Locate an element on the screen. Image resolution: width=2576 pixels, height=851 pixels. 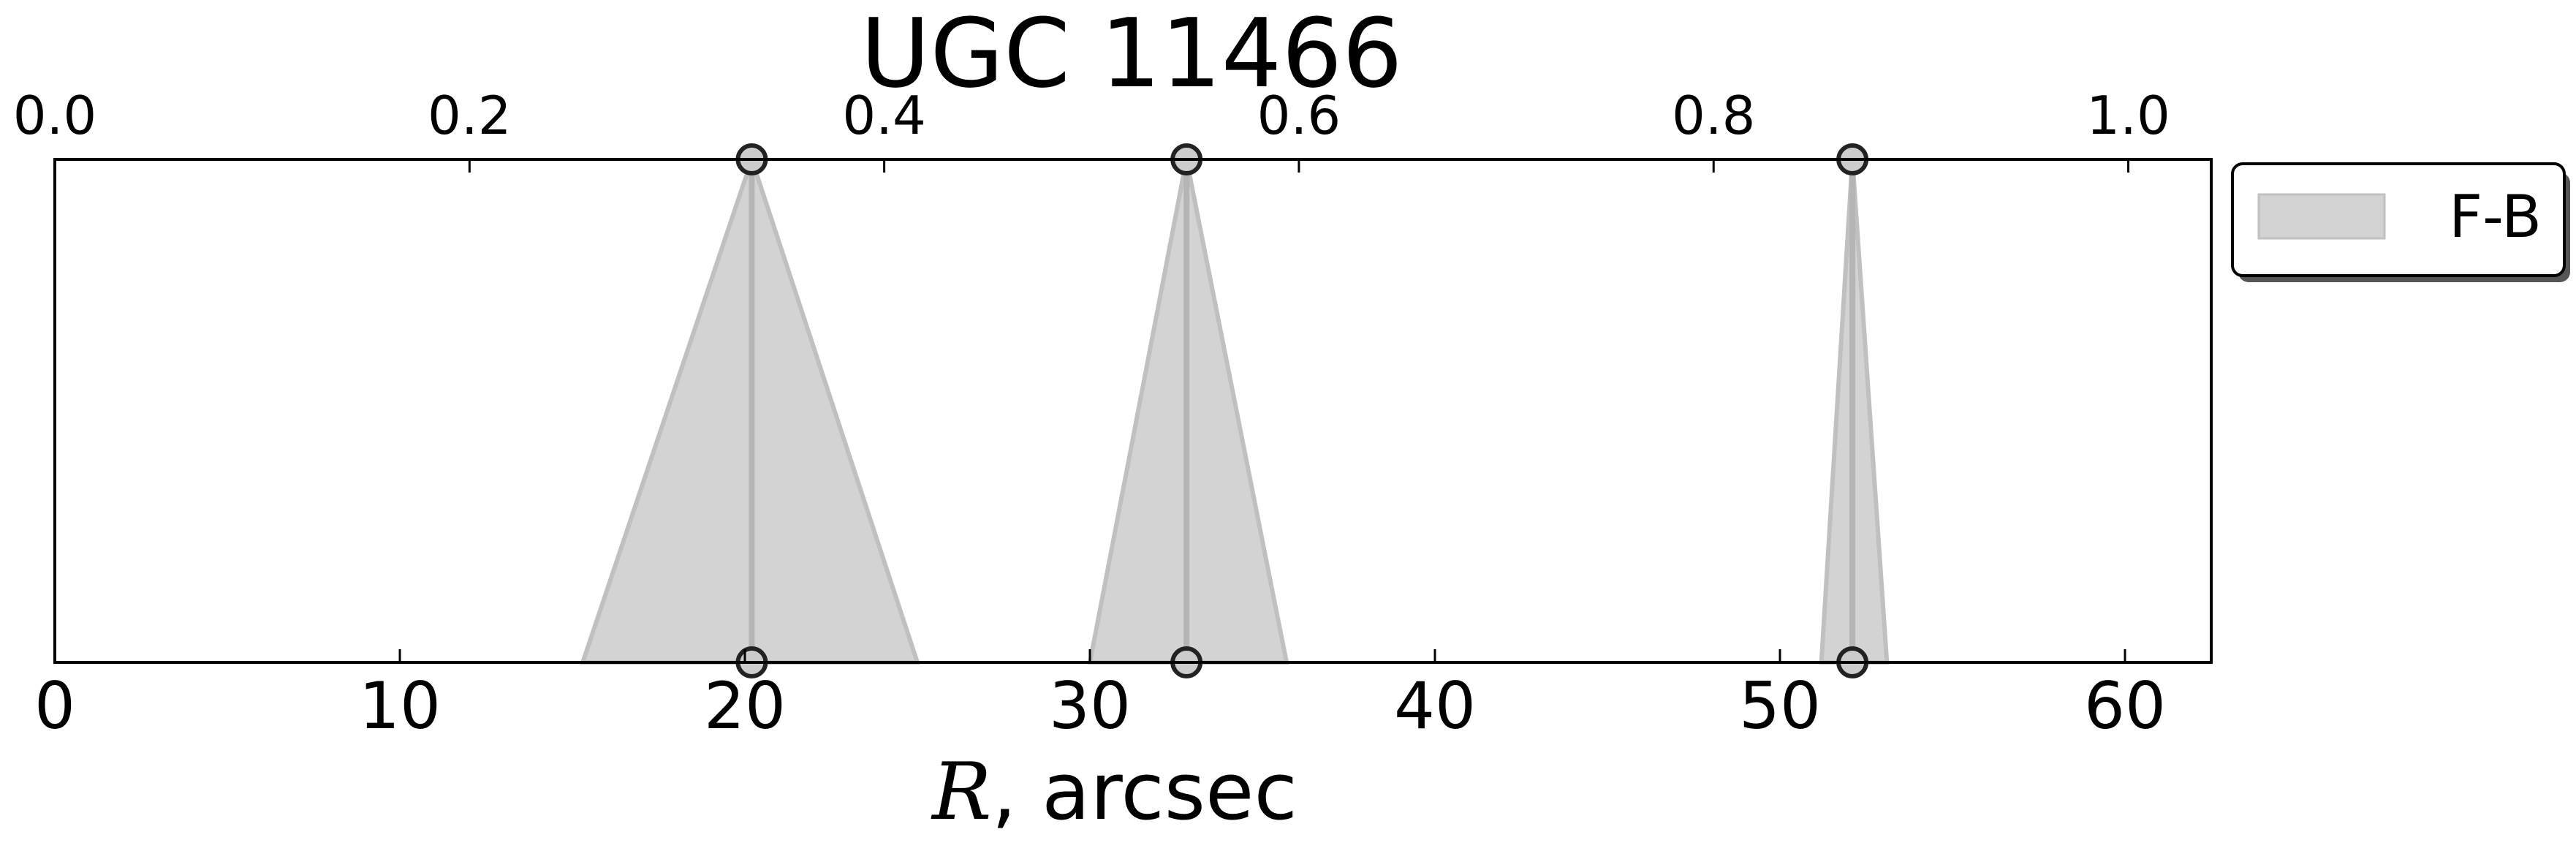
bottom-tick-label-5: 50 is located at coordinates (1780, 706).